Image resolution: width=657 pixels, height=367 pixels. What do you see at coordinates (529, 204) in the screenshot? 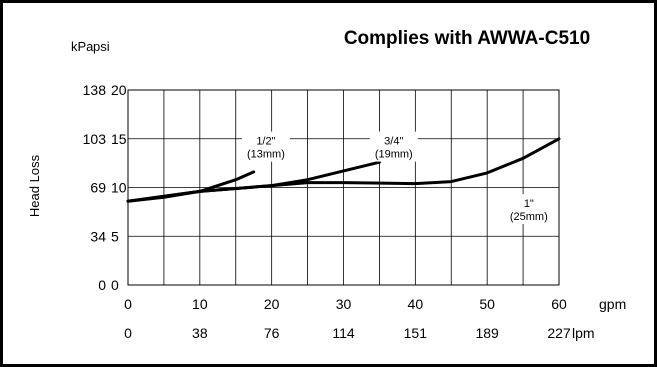
I see `series-label-2: 1"` at bounding box center [529, 204].